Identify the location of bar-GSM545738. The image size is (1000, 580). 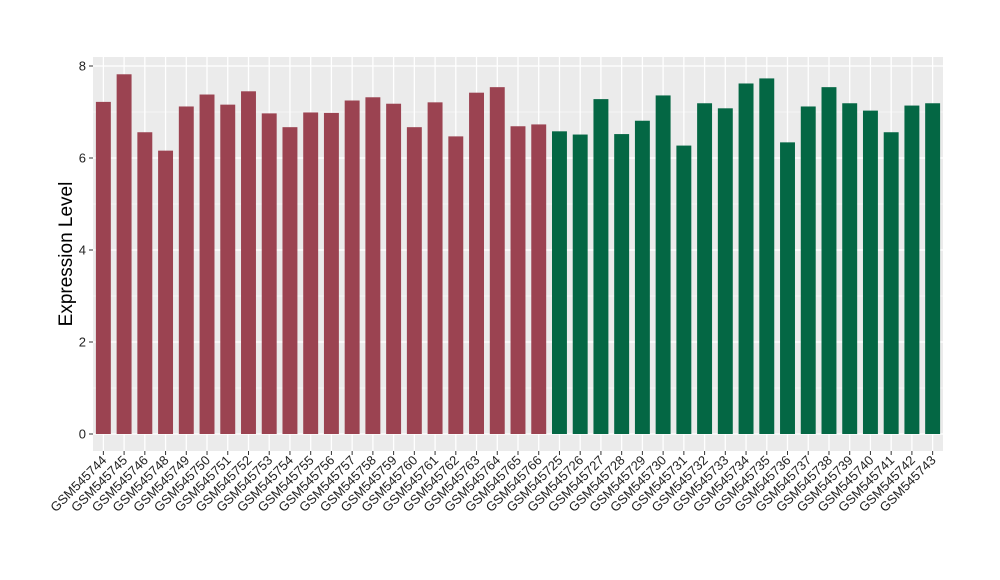
(829, 260).